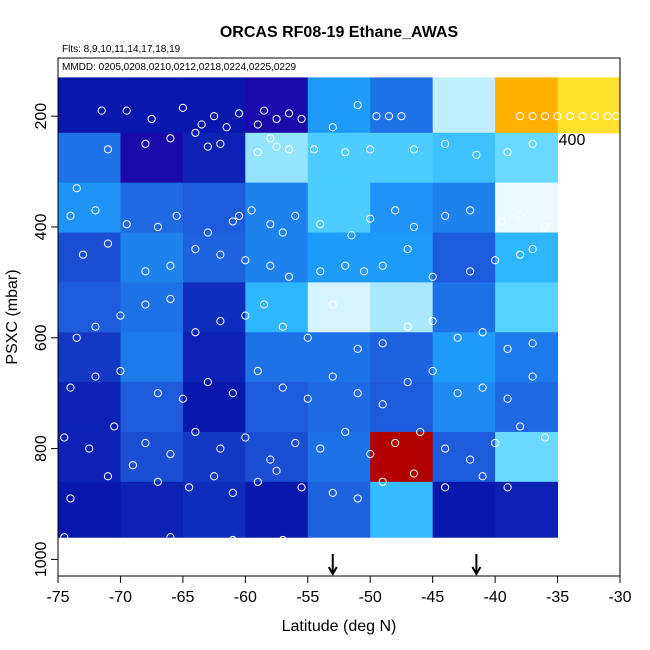 The width and height of the screenshot is (650, 650). Describe the element at coordinates (495, 597) in the screenshot. I see `x-tick-label: -40` at that location.